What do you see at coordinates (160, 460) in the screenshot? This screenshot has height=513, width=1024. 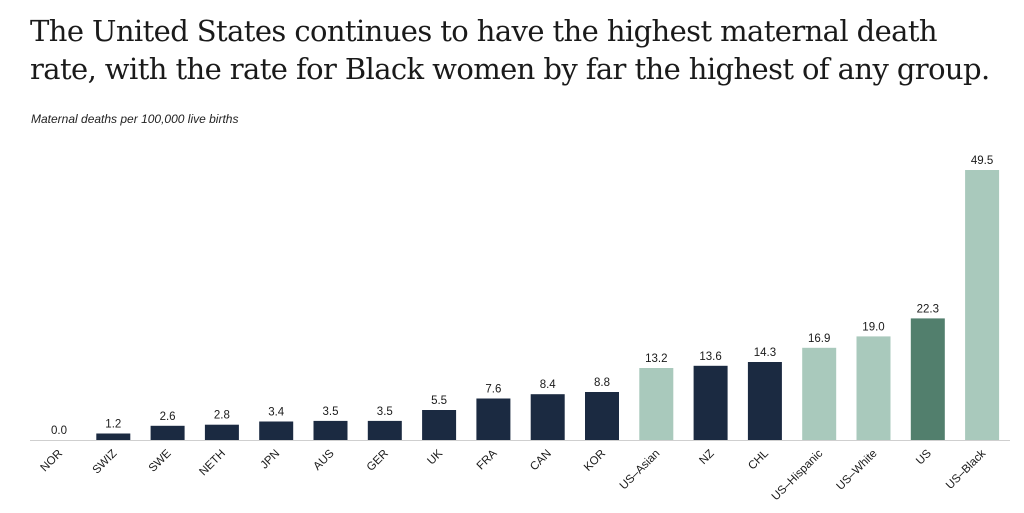 I see `x-tick-label-2: SWE` at bounding box center [160, 460].